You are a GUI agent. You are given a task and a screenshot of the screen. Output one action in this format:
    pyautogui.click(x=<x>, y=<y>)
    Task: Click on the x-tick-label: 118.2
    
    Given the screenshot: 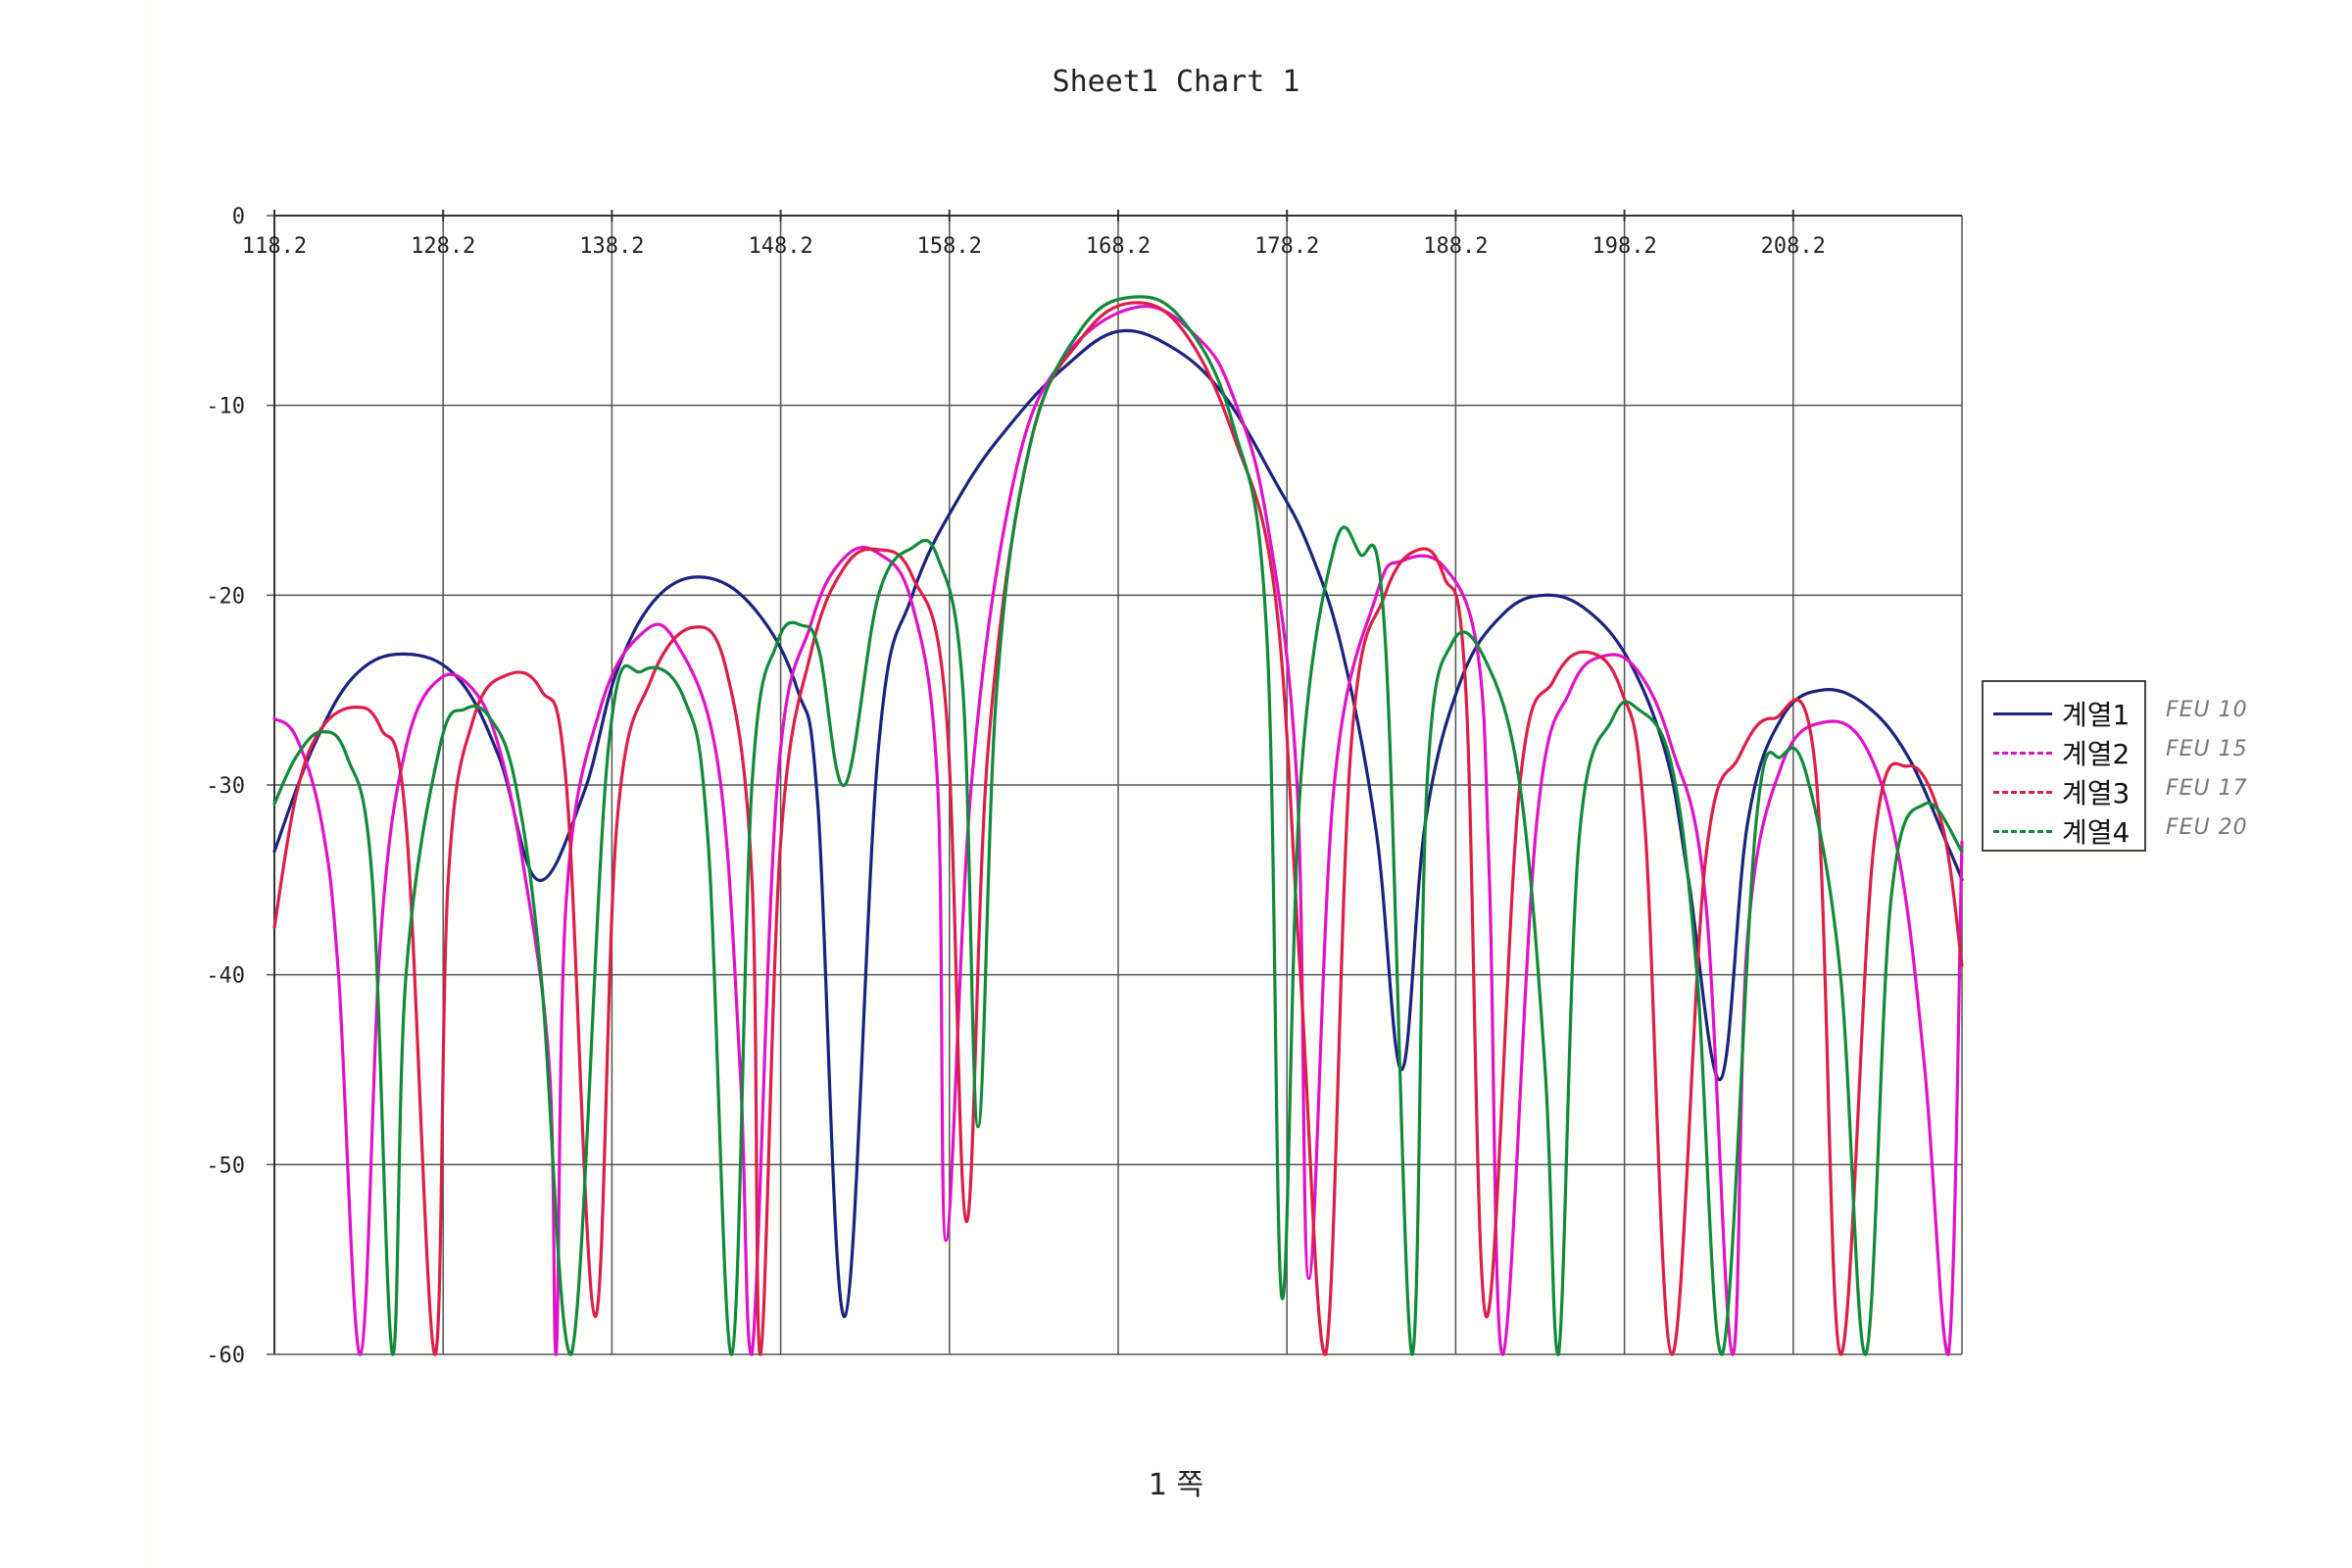 What is the action you would take?
    pyautogui.click(x=274, y=246)
    